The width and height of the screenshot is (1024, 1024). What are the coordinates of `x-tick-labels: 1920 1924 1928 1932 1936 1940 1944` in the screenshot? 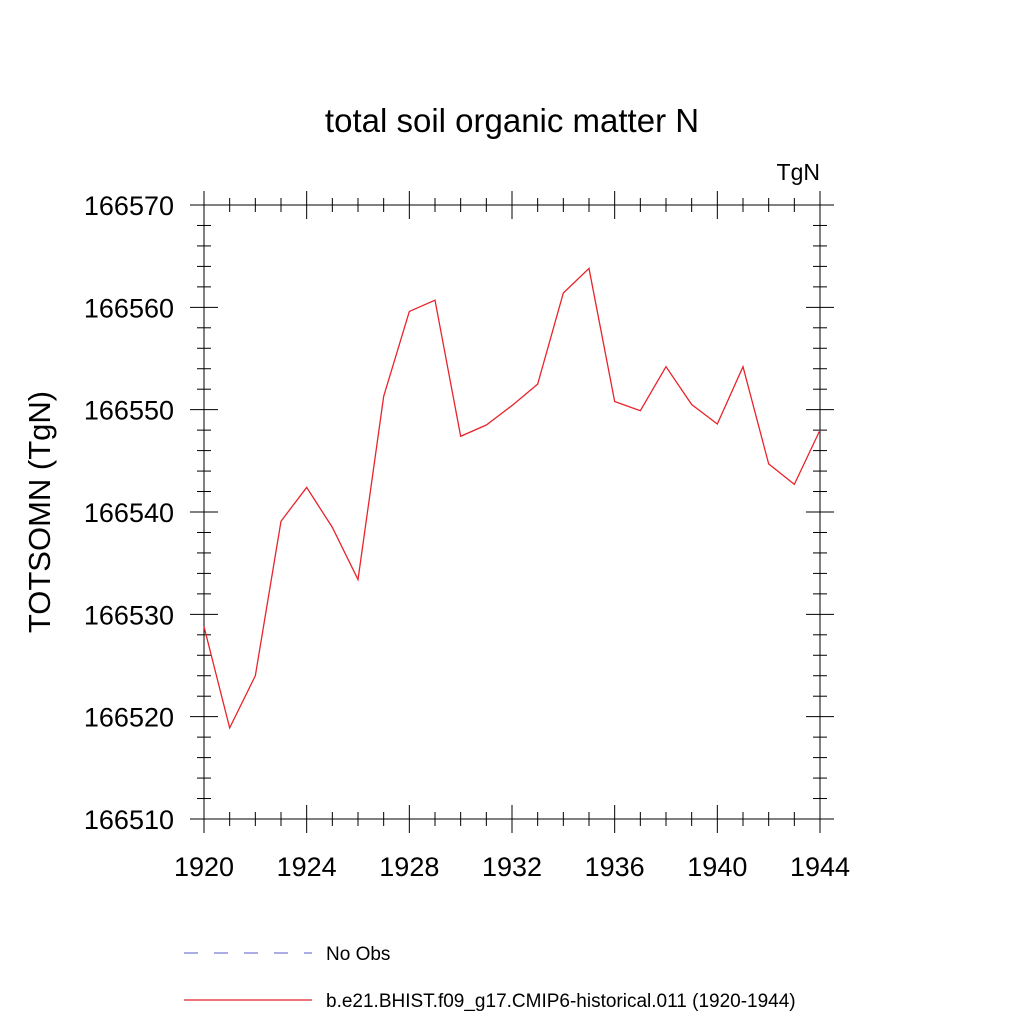 It's located at (512, 867).